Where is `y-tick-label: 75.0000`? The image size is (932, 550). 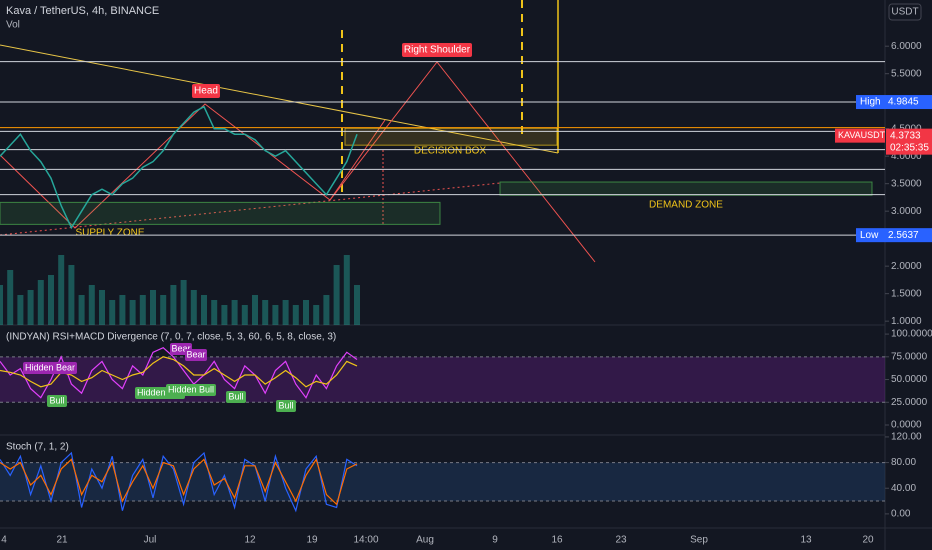
y-tick-label: 75.0000 is located at coordinates (909, 356).